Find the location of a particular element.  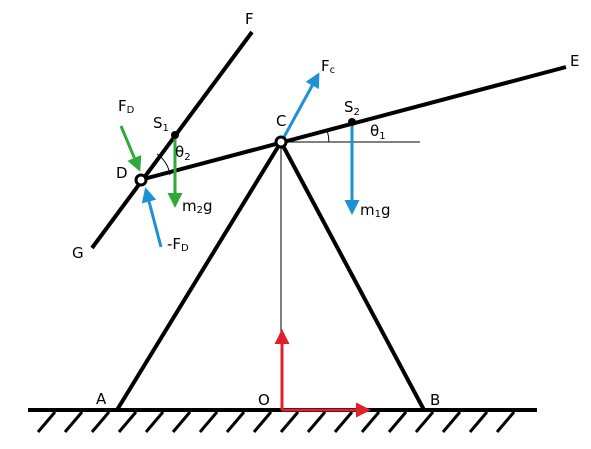

theta1-arc is located at coordinates (328, 136).